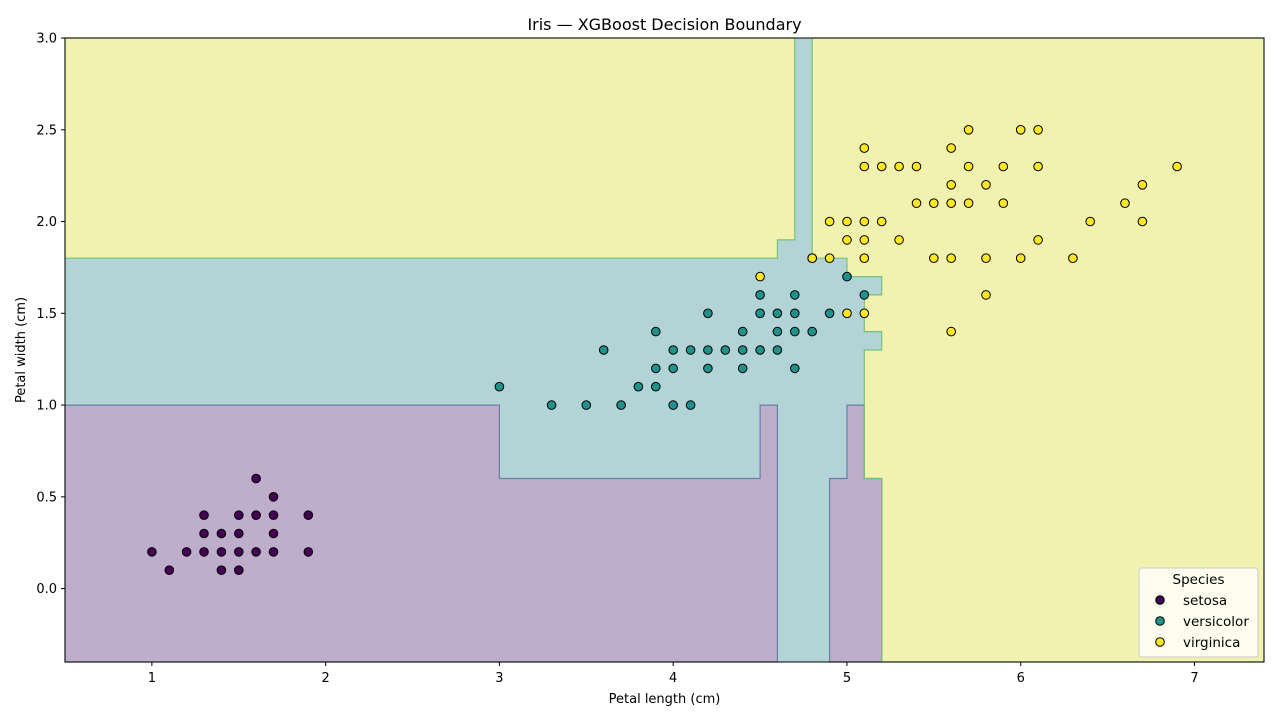 The height and width of the screenshot is (723, 1282). I want to click on y-axis-label: Petal width (cm), so click(21, 350).